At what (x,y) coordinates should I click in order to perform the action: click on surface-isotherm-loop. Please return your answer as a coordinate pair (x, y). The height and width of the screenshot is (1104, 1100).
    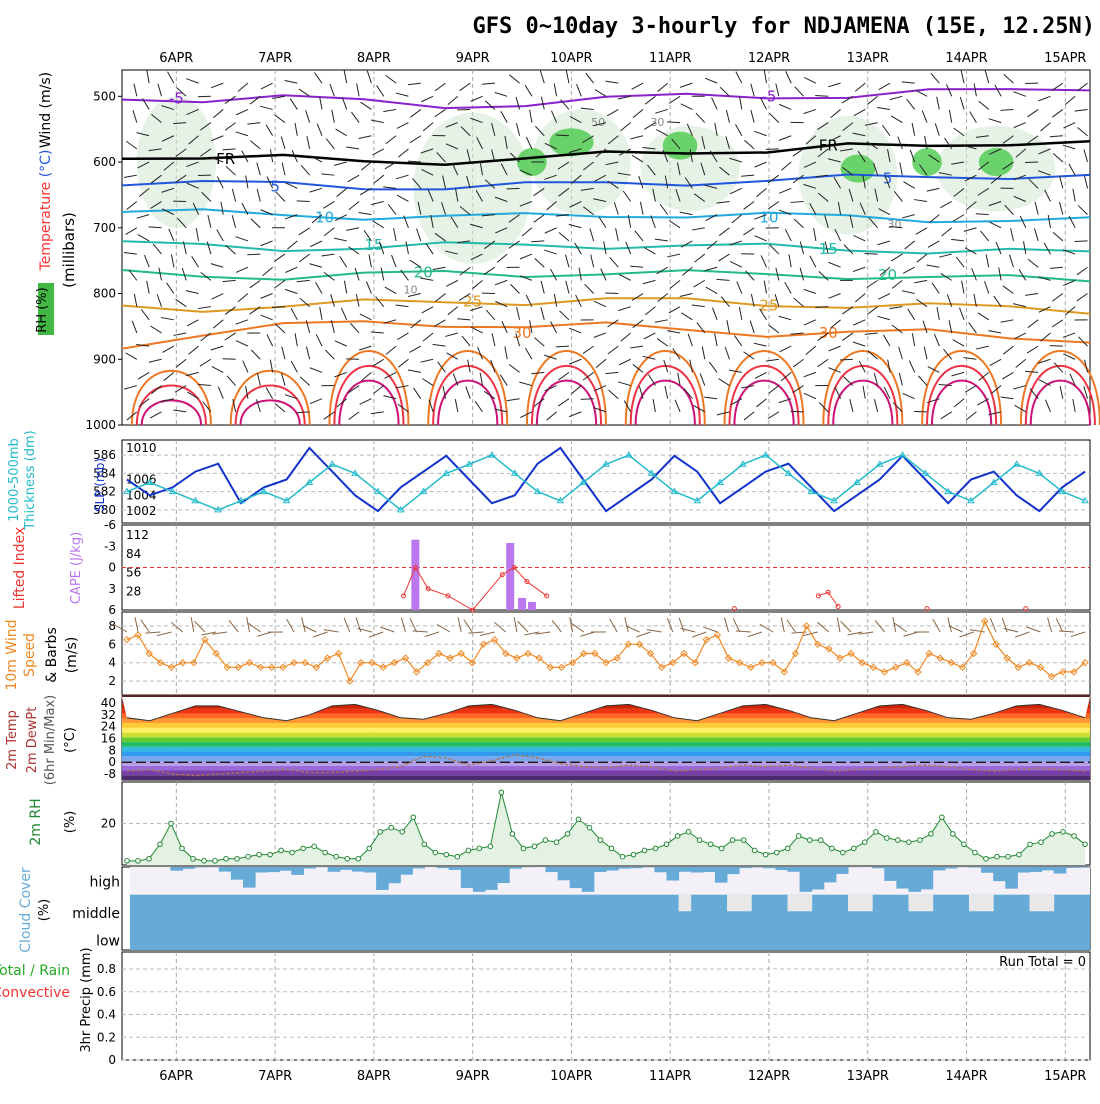
    Looking at the image, I should click on (1060, 395).